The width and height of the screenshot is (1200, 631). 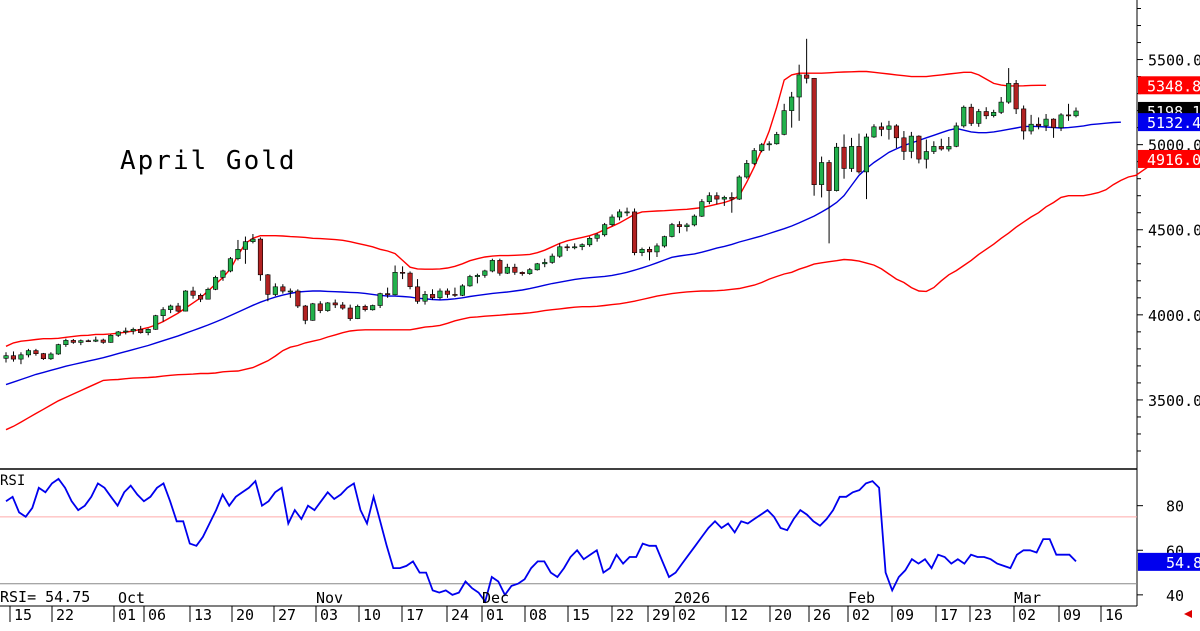 What do you see at coordinates (1174, 401) in the screenshot?
I see `price-tick-label: 3500.0` at bounding box center [1174, 401].